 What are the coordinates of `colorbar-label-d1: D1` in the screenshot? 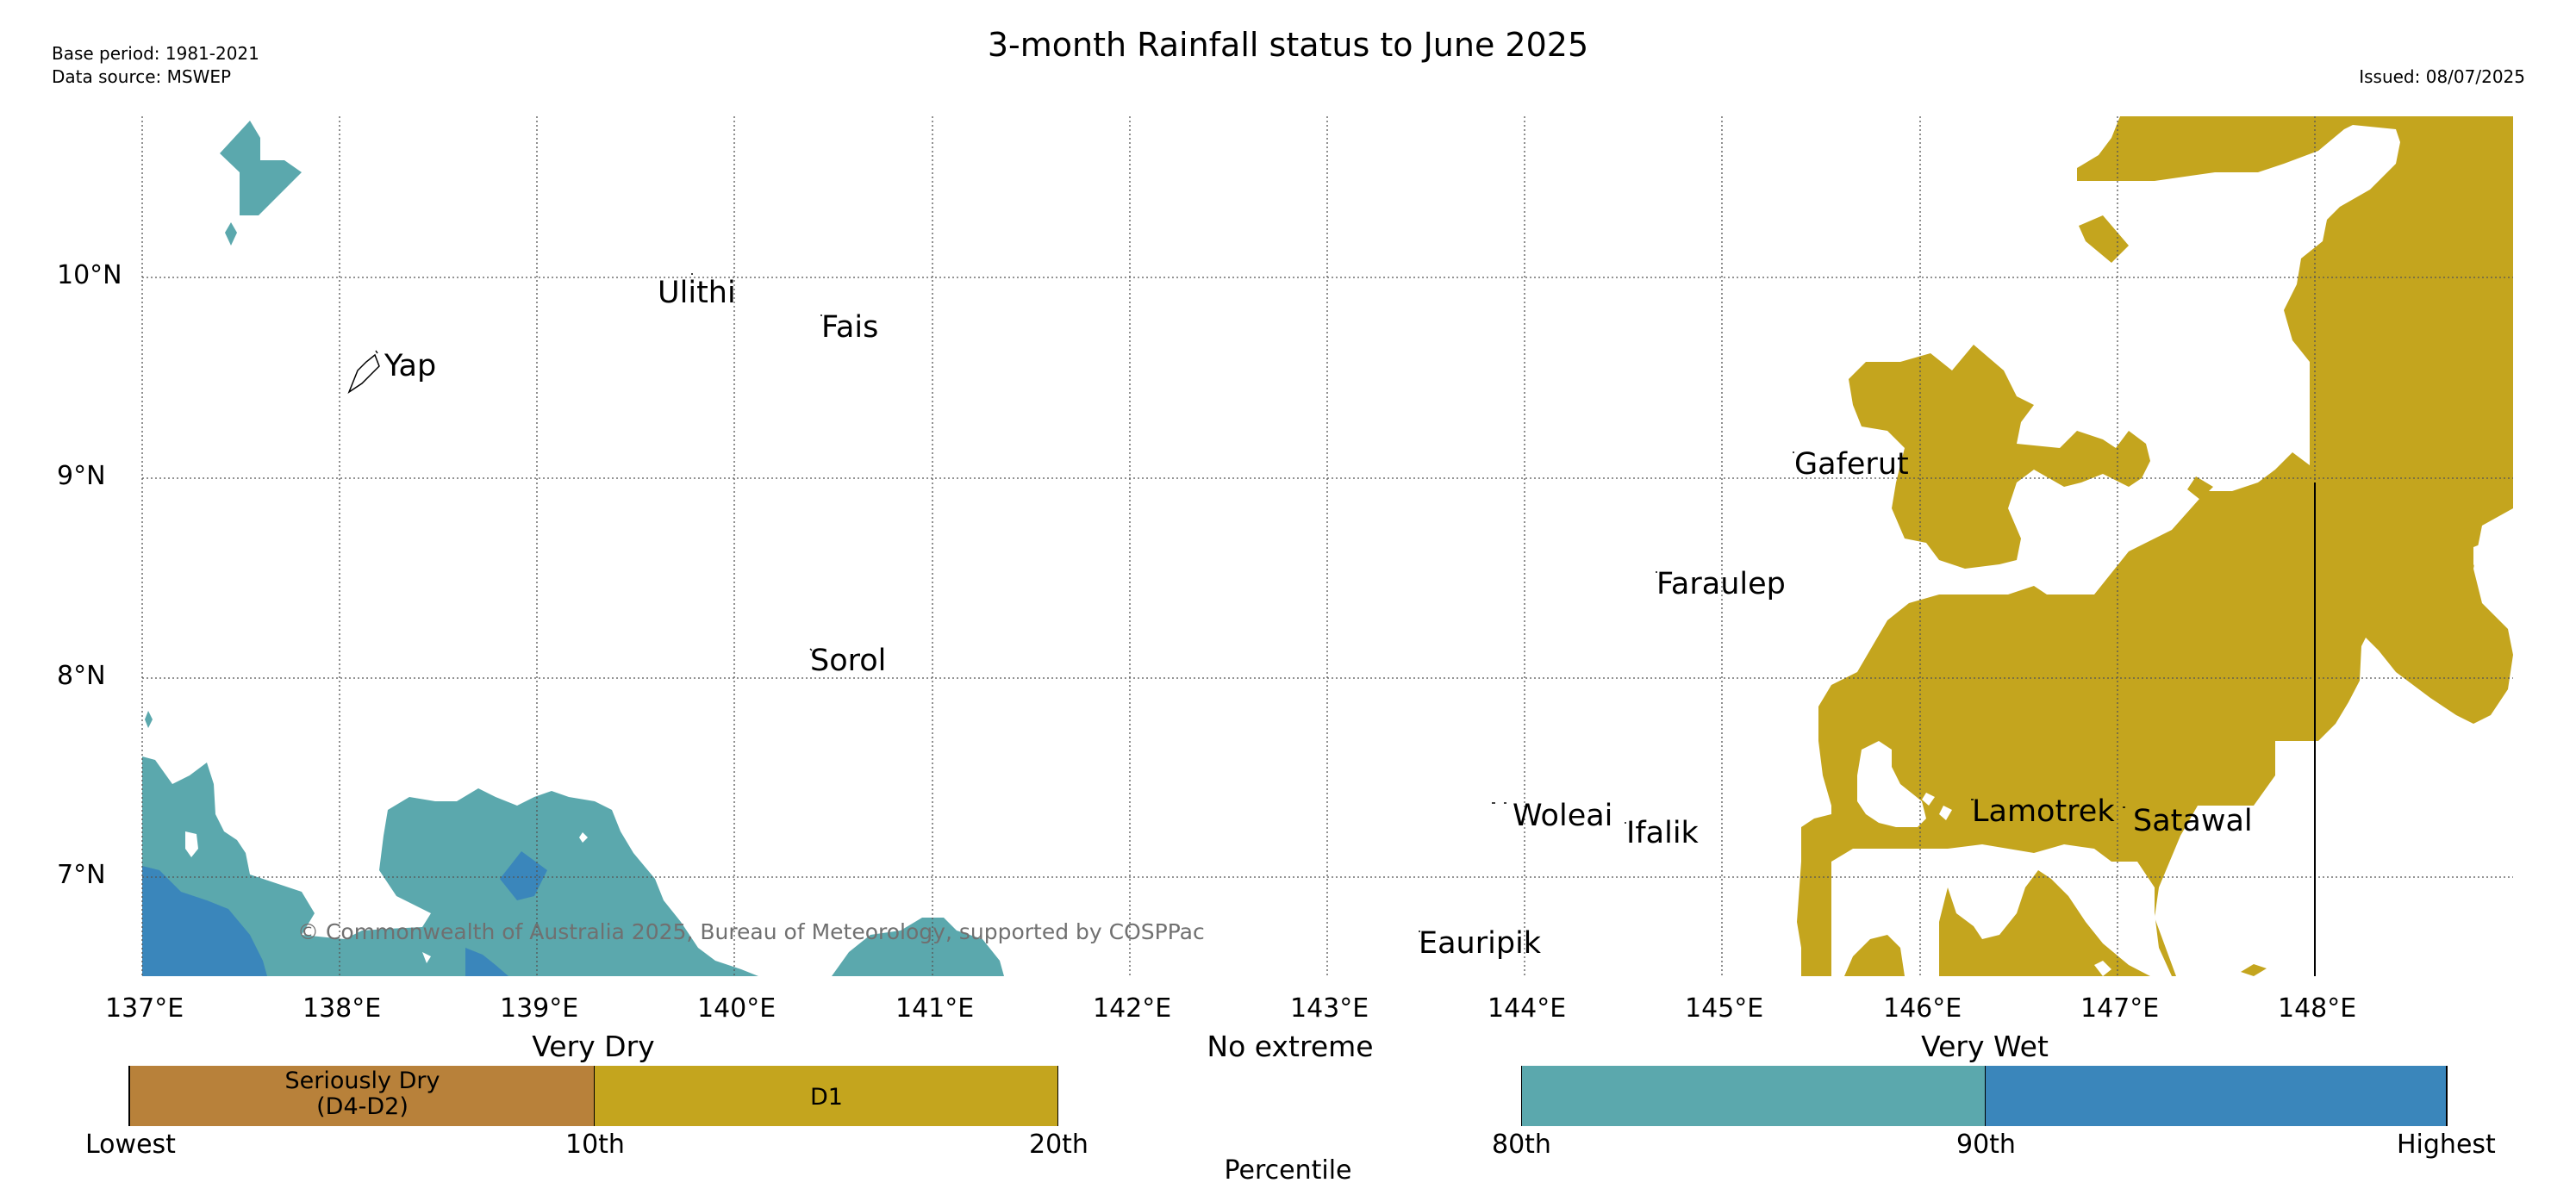 It's located at (826, 1097).